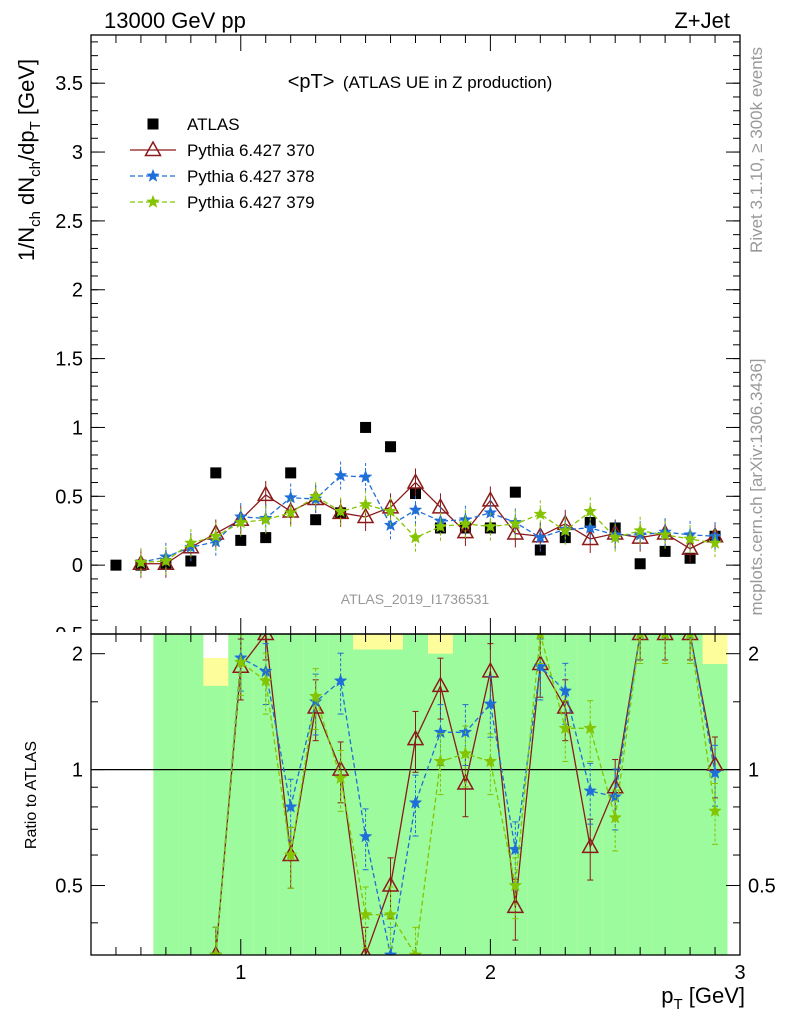  I want to click on ratio-y-tick-label: 1, so click(77, 771).